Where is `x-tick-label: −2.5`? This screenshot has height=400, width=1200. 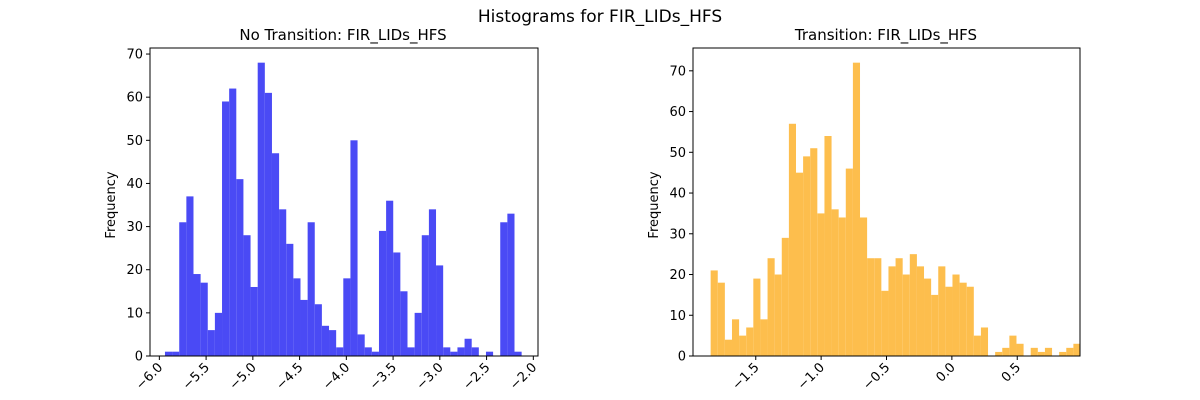
x-tick-label: −2.5 is located at coordinates (476, 376).